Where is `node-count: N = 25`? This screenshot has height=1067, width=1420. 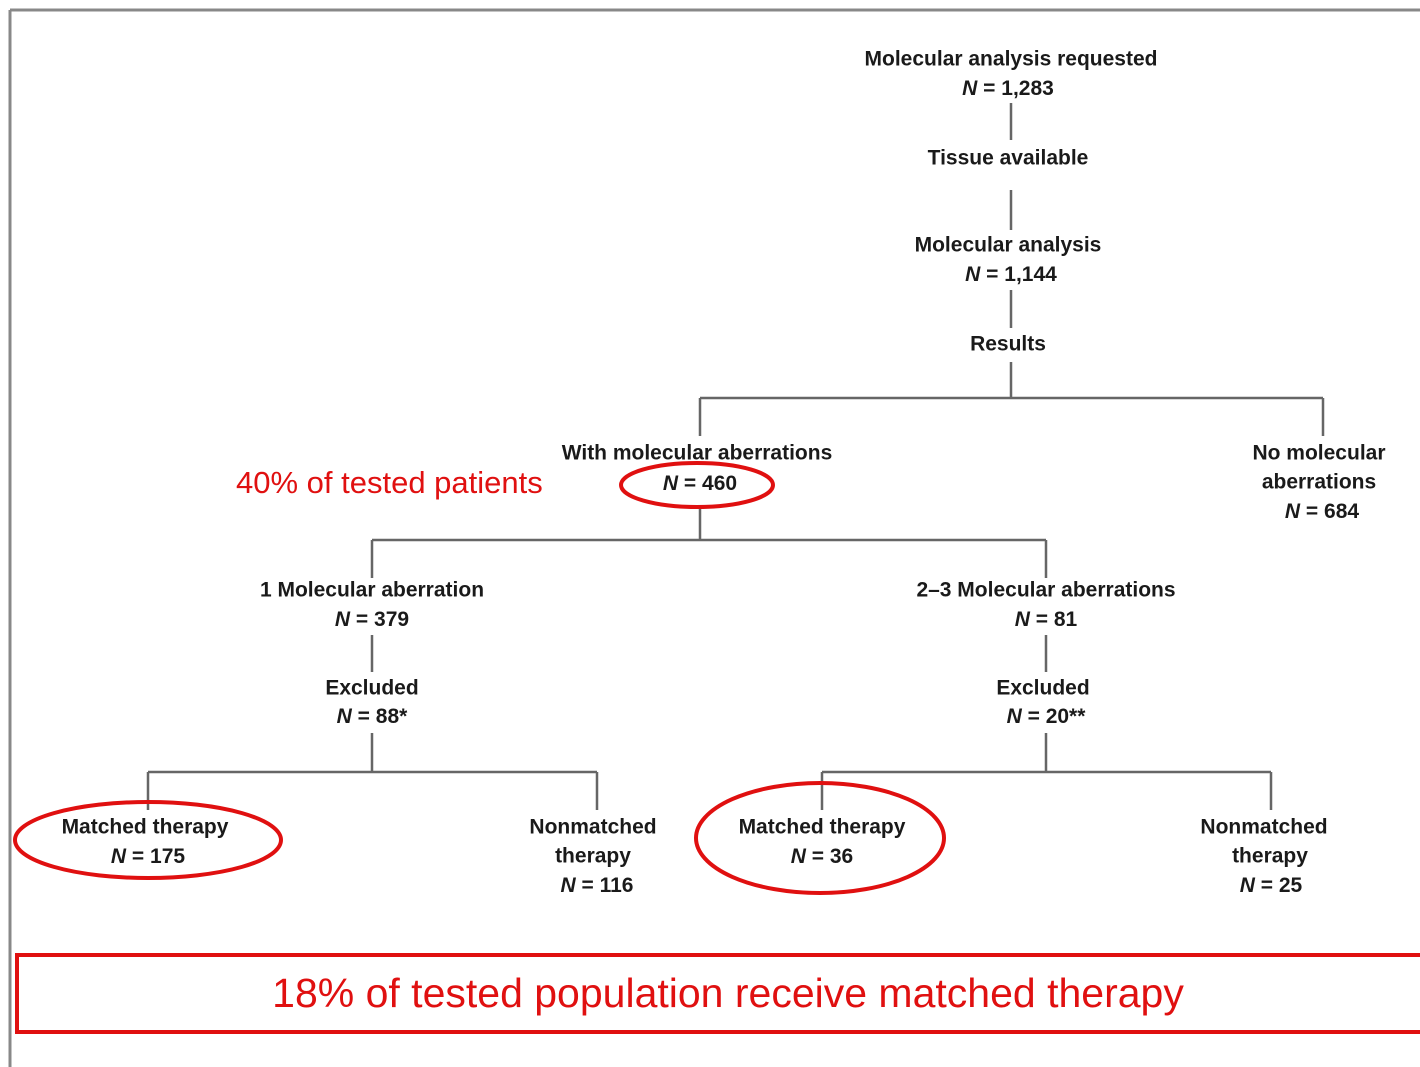 node-count: N = 25 is located at coordinates (1271, 885).